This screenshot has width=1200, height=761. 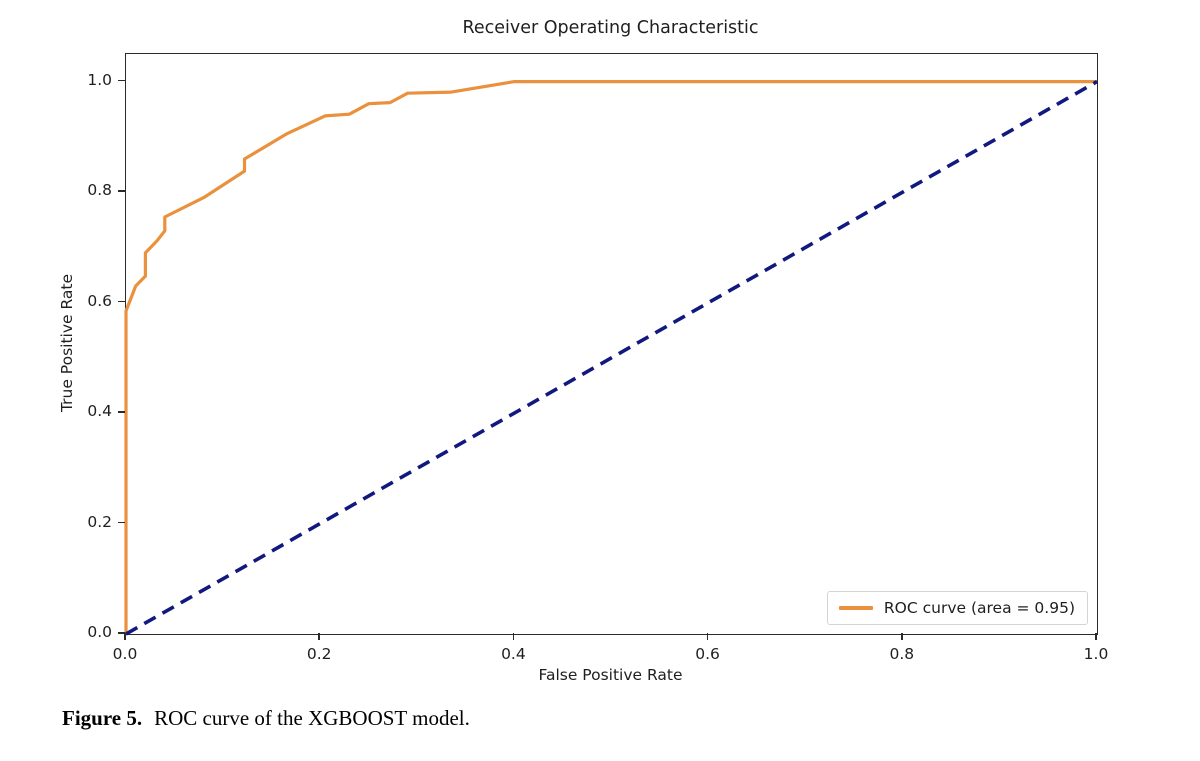 I want to click on y-tick-label: 0.8, so click(x=99, y=190).